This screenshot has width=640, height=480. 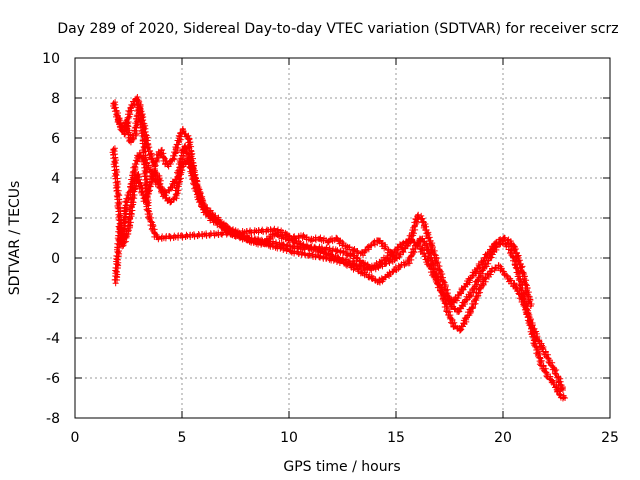 I want to click on y-tick-label: -4, so click(x=53, y=339).